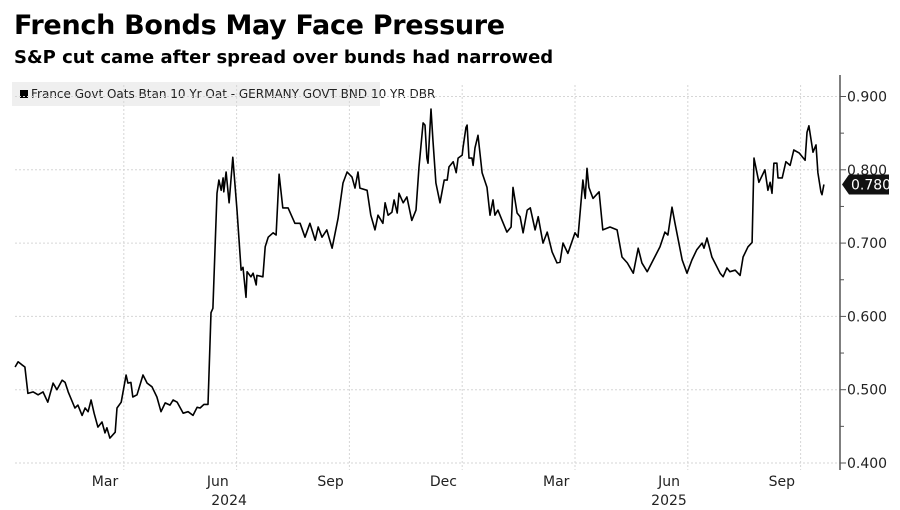  I want to click on y-tick-label: 0.400, so click(867, 464).